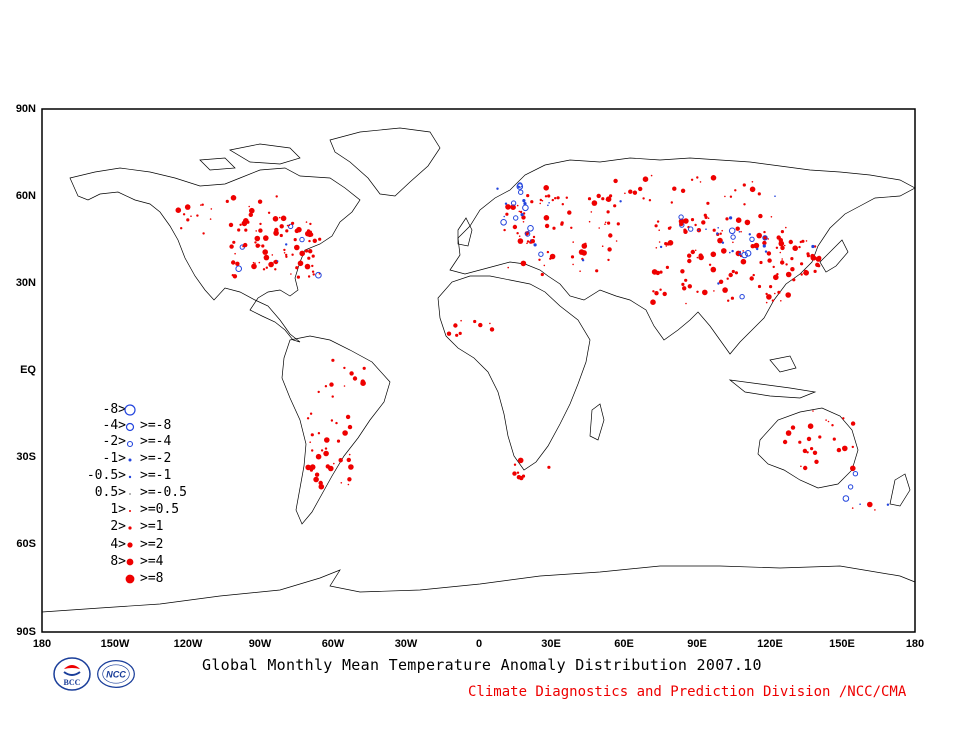 The height and width of the screenshot is (742, 960). What do you see at coordinates (118, 561) in the screenshot?
I see `legend-row-left: 8>` at bounding box center [118, 561].